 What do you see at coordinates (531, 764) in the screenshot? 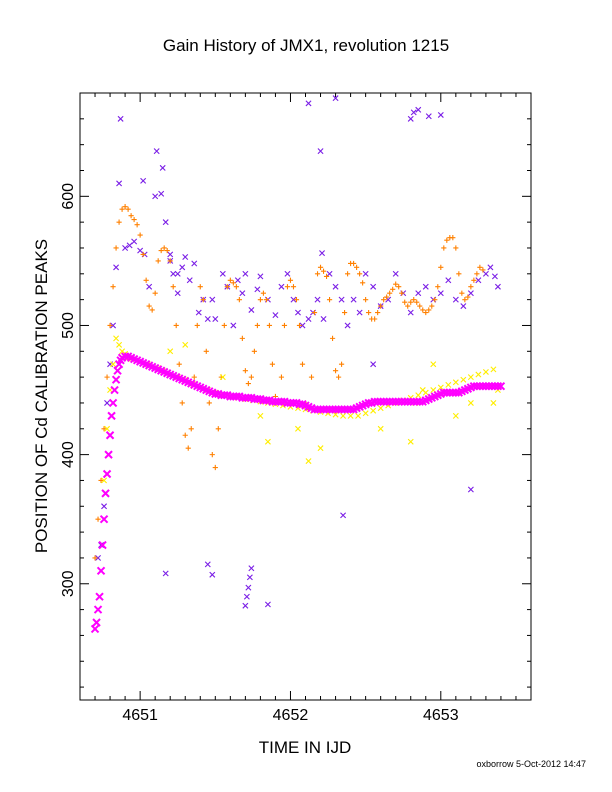
I see `footer-stamp: oxborrow 5-Oct-2012 14:47` at bounding box center [531, 764].